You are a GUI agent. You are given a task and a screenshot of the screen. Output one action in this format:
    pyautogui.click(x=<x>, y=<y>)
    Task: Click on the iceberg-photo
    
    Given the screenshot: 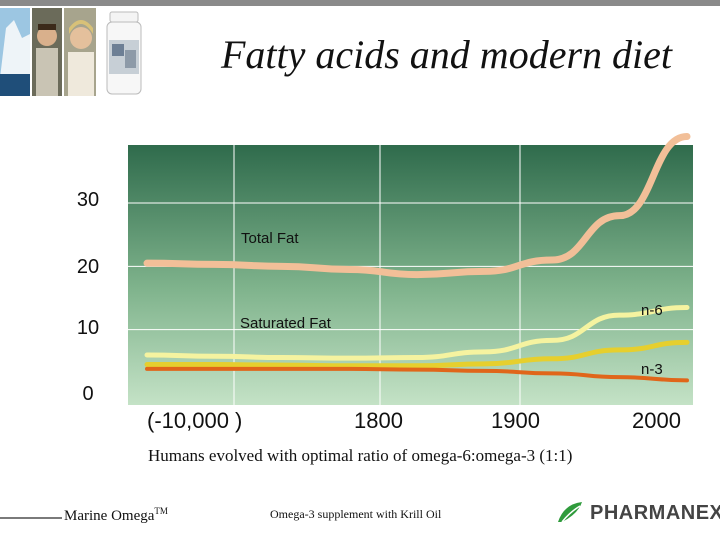 What is the action you would take?
    pyautogui.click(x=15, y=52)
    